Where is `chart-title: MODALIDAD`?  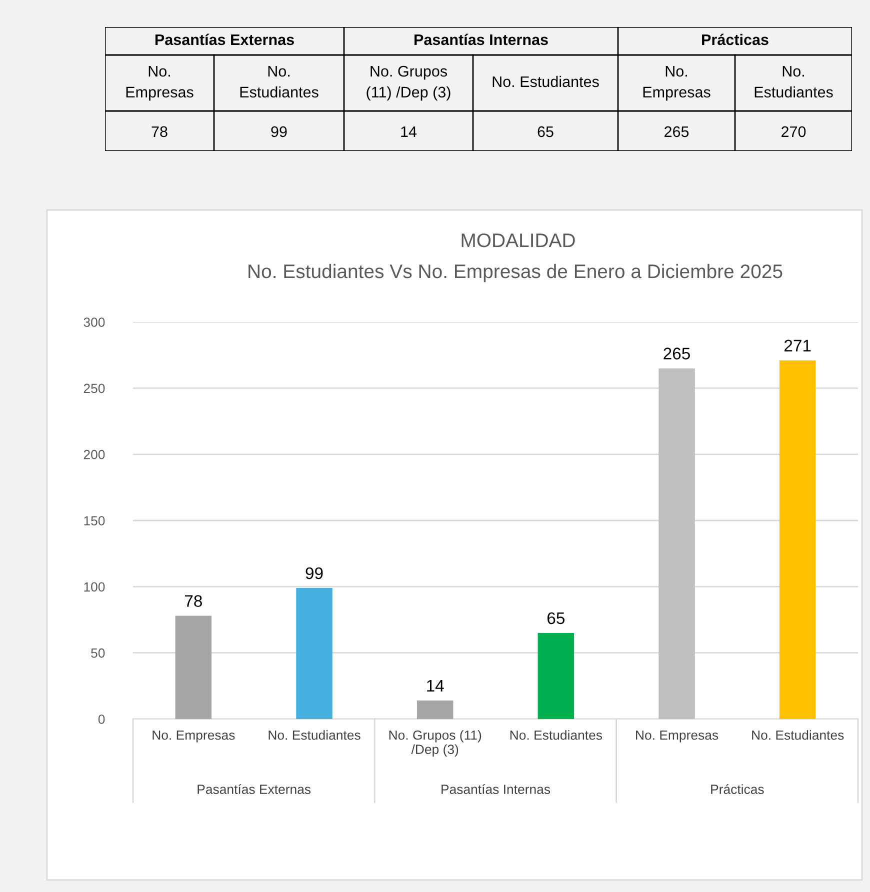
chart-title: MODALIDAD is located at coordinates (518, 240).